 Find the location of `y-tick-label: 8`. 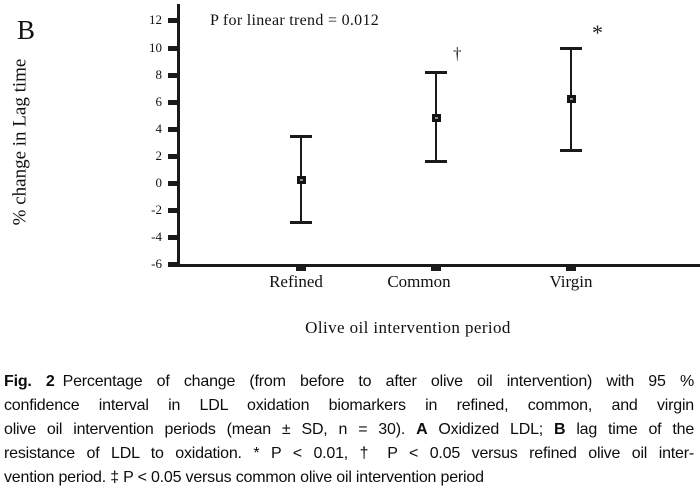

y-tick-label: 8 is located at coordinates (159, 74).